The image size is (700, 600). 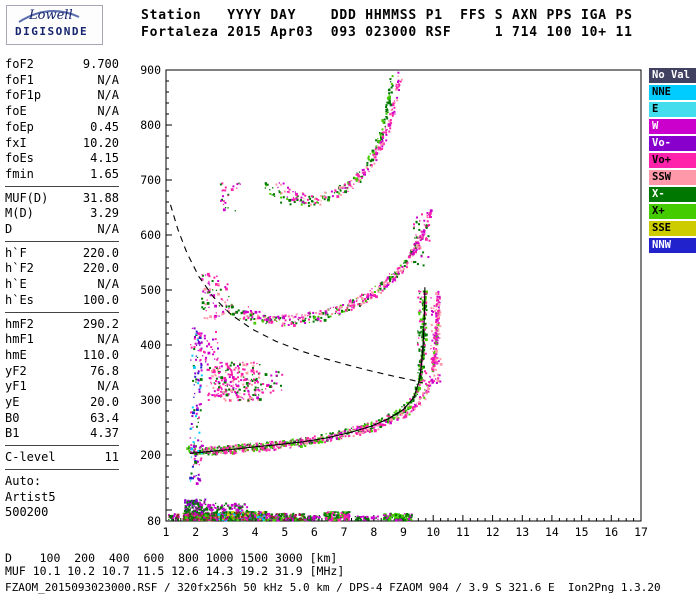 What do you see at coordinates (62, 144) in the screenshot?
I see `param-row: fxI 10.20` at bounding box center [62, 144].